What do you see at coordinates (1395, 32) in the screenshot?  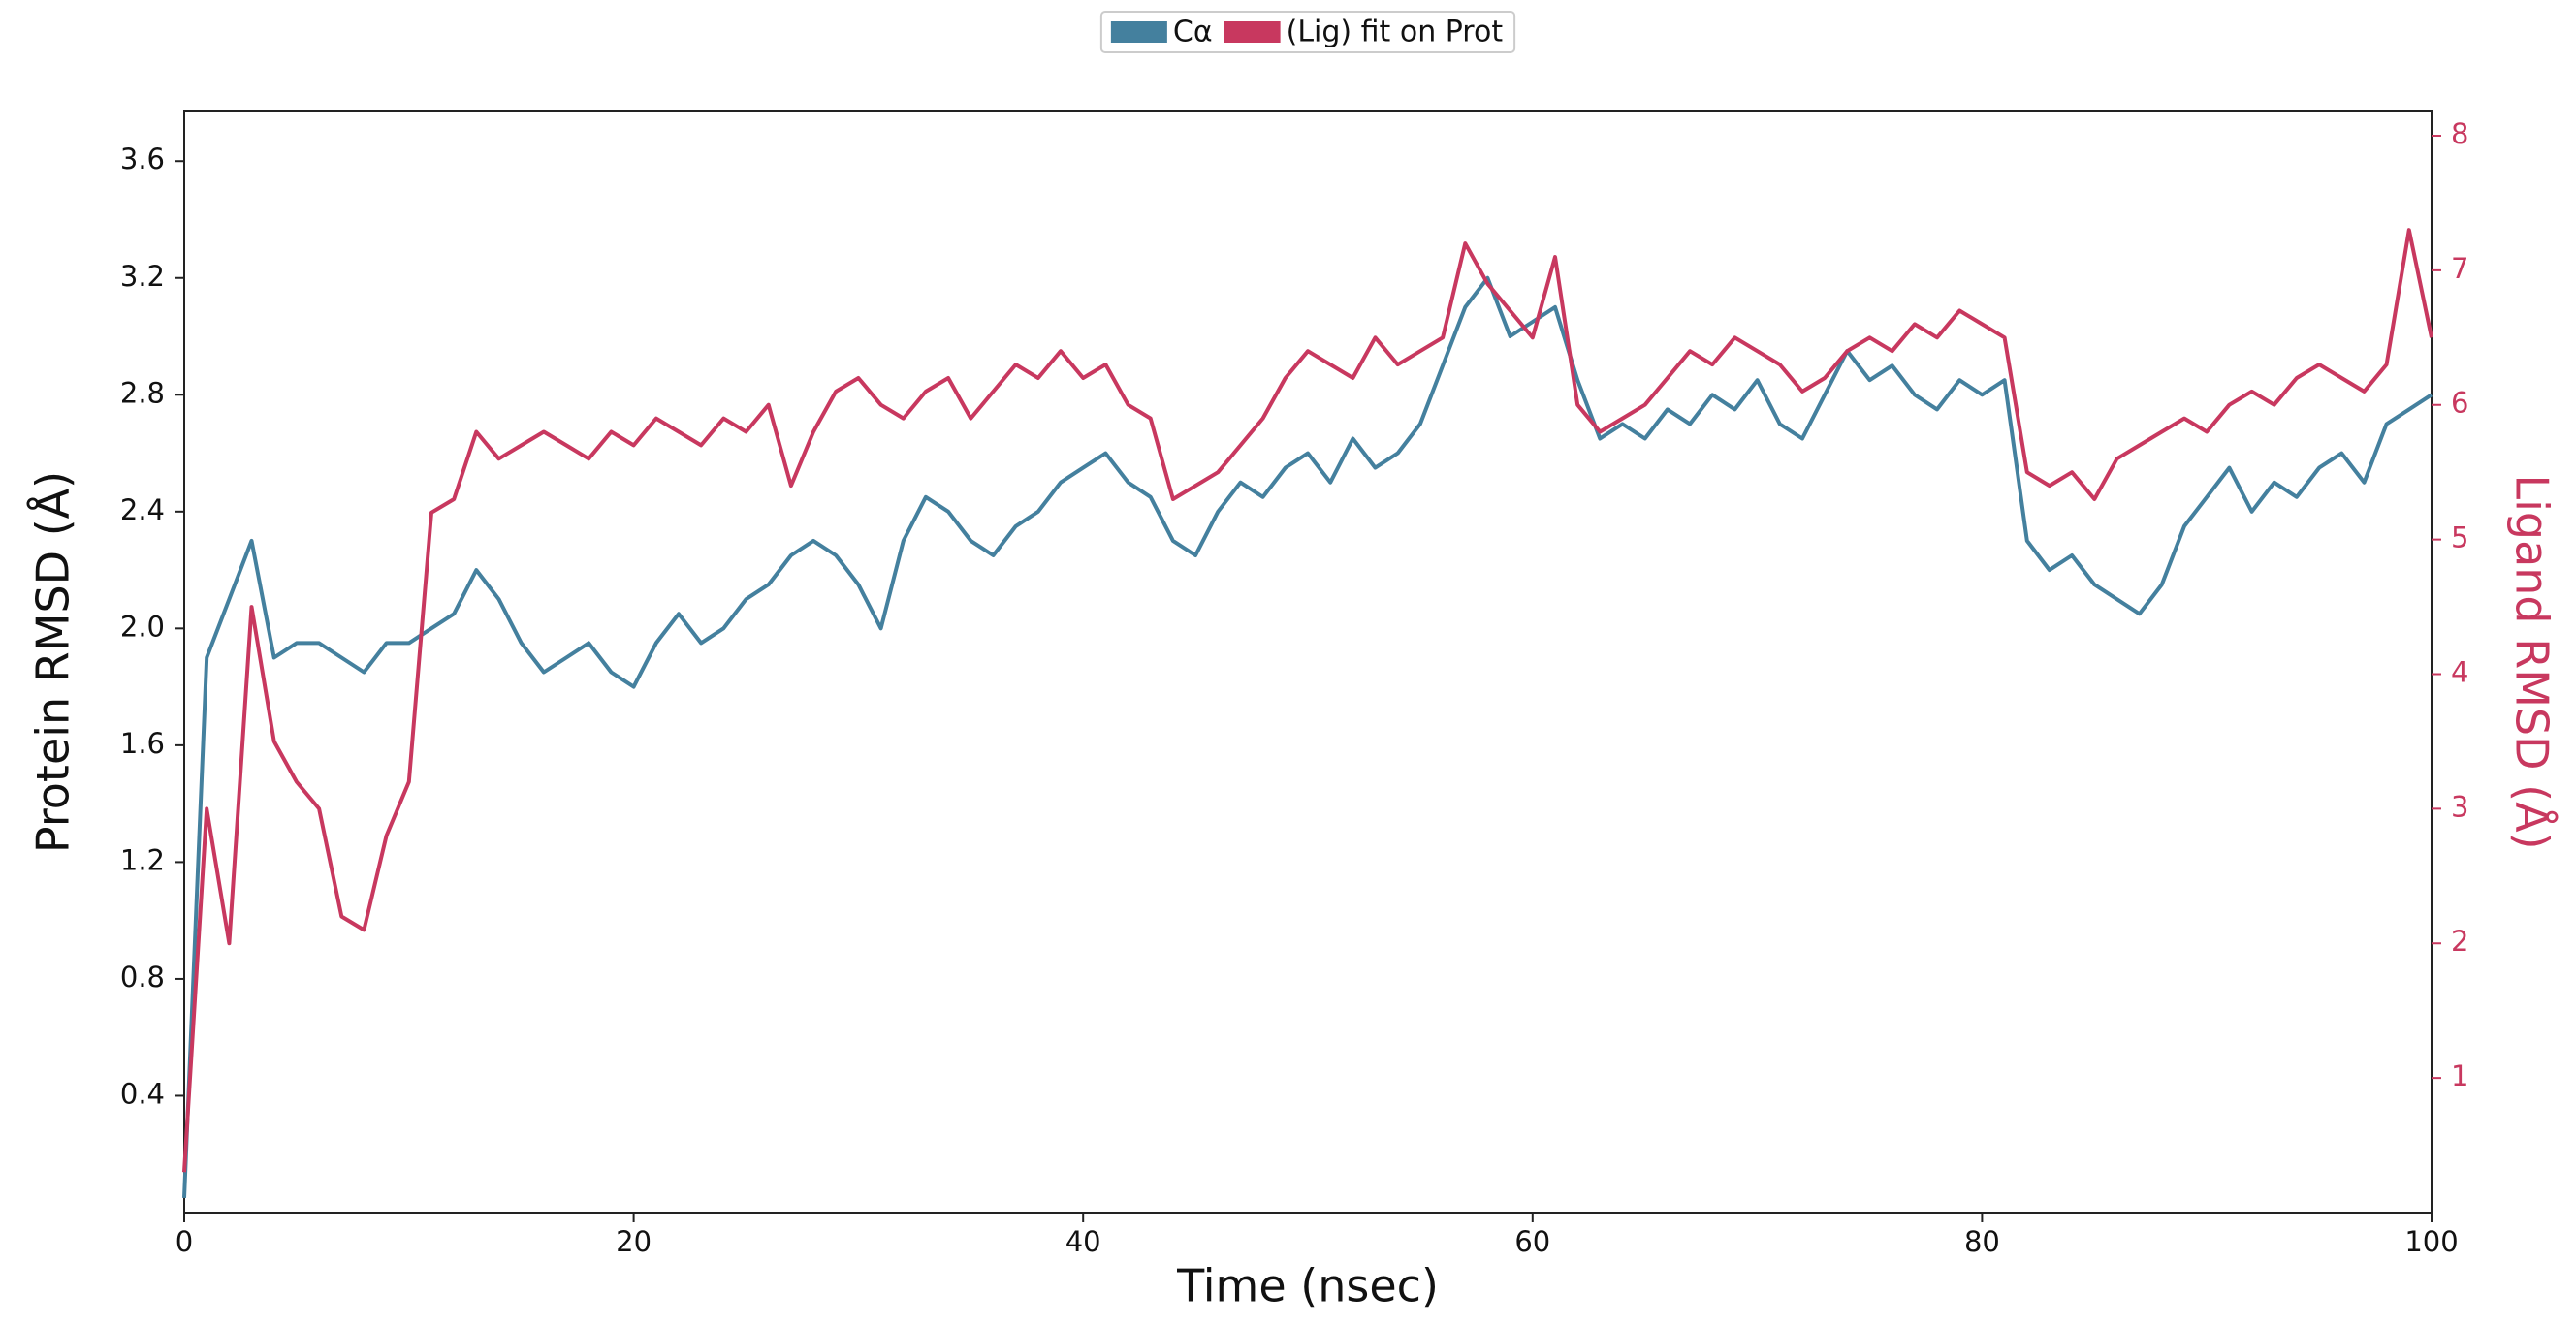 I see `legend-label: (Lig) fit on Prot` at bounding box center [1395, 32].